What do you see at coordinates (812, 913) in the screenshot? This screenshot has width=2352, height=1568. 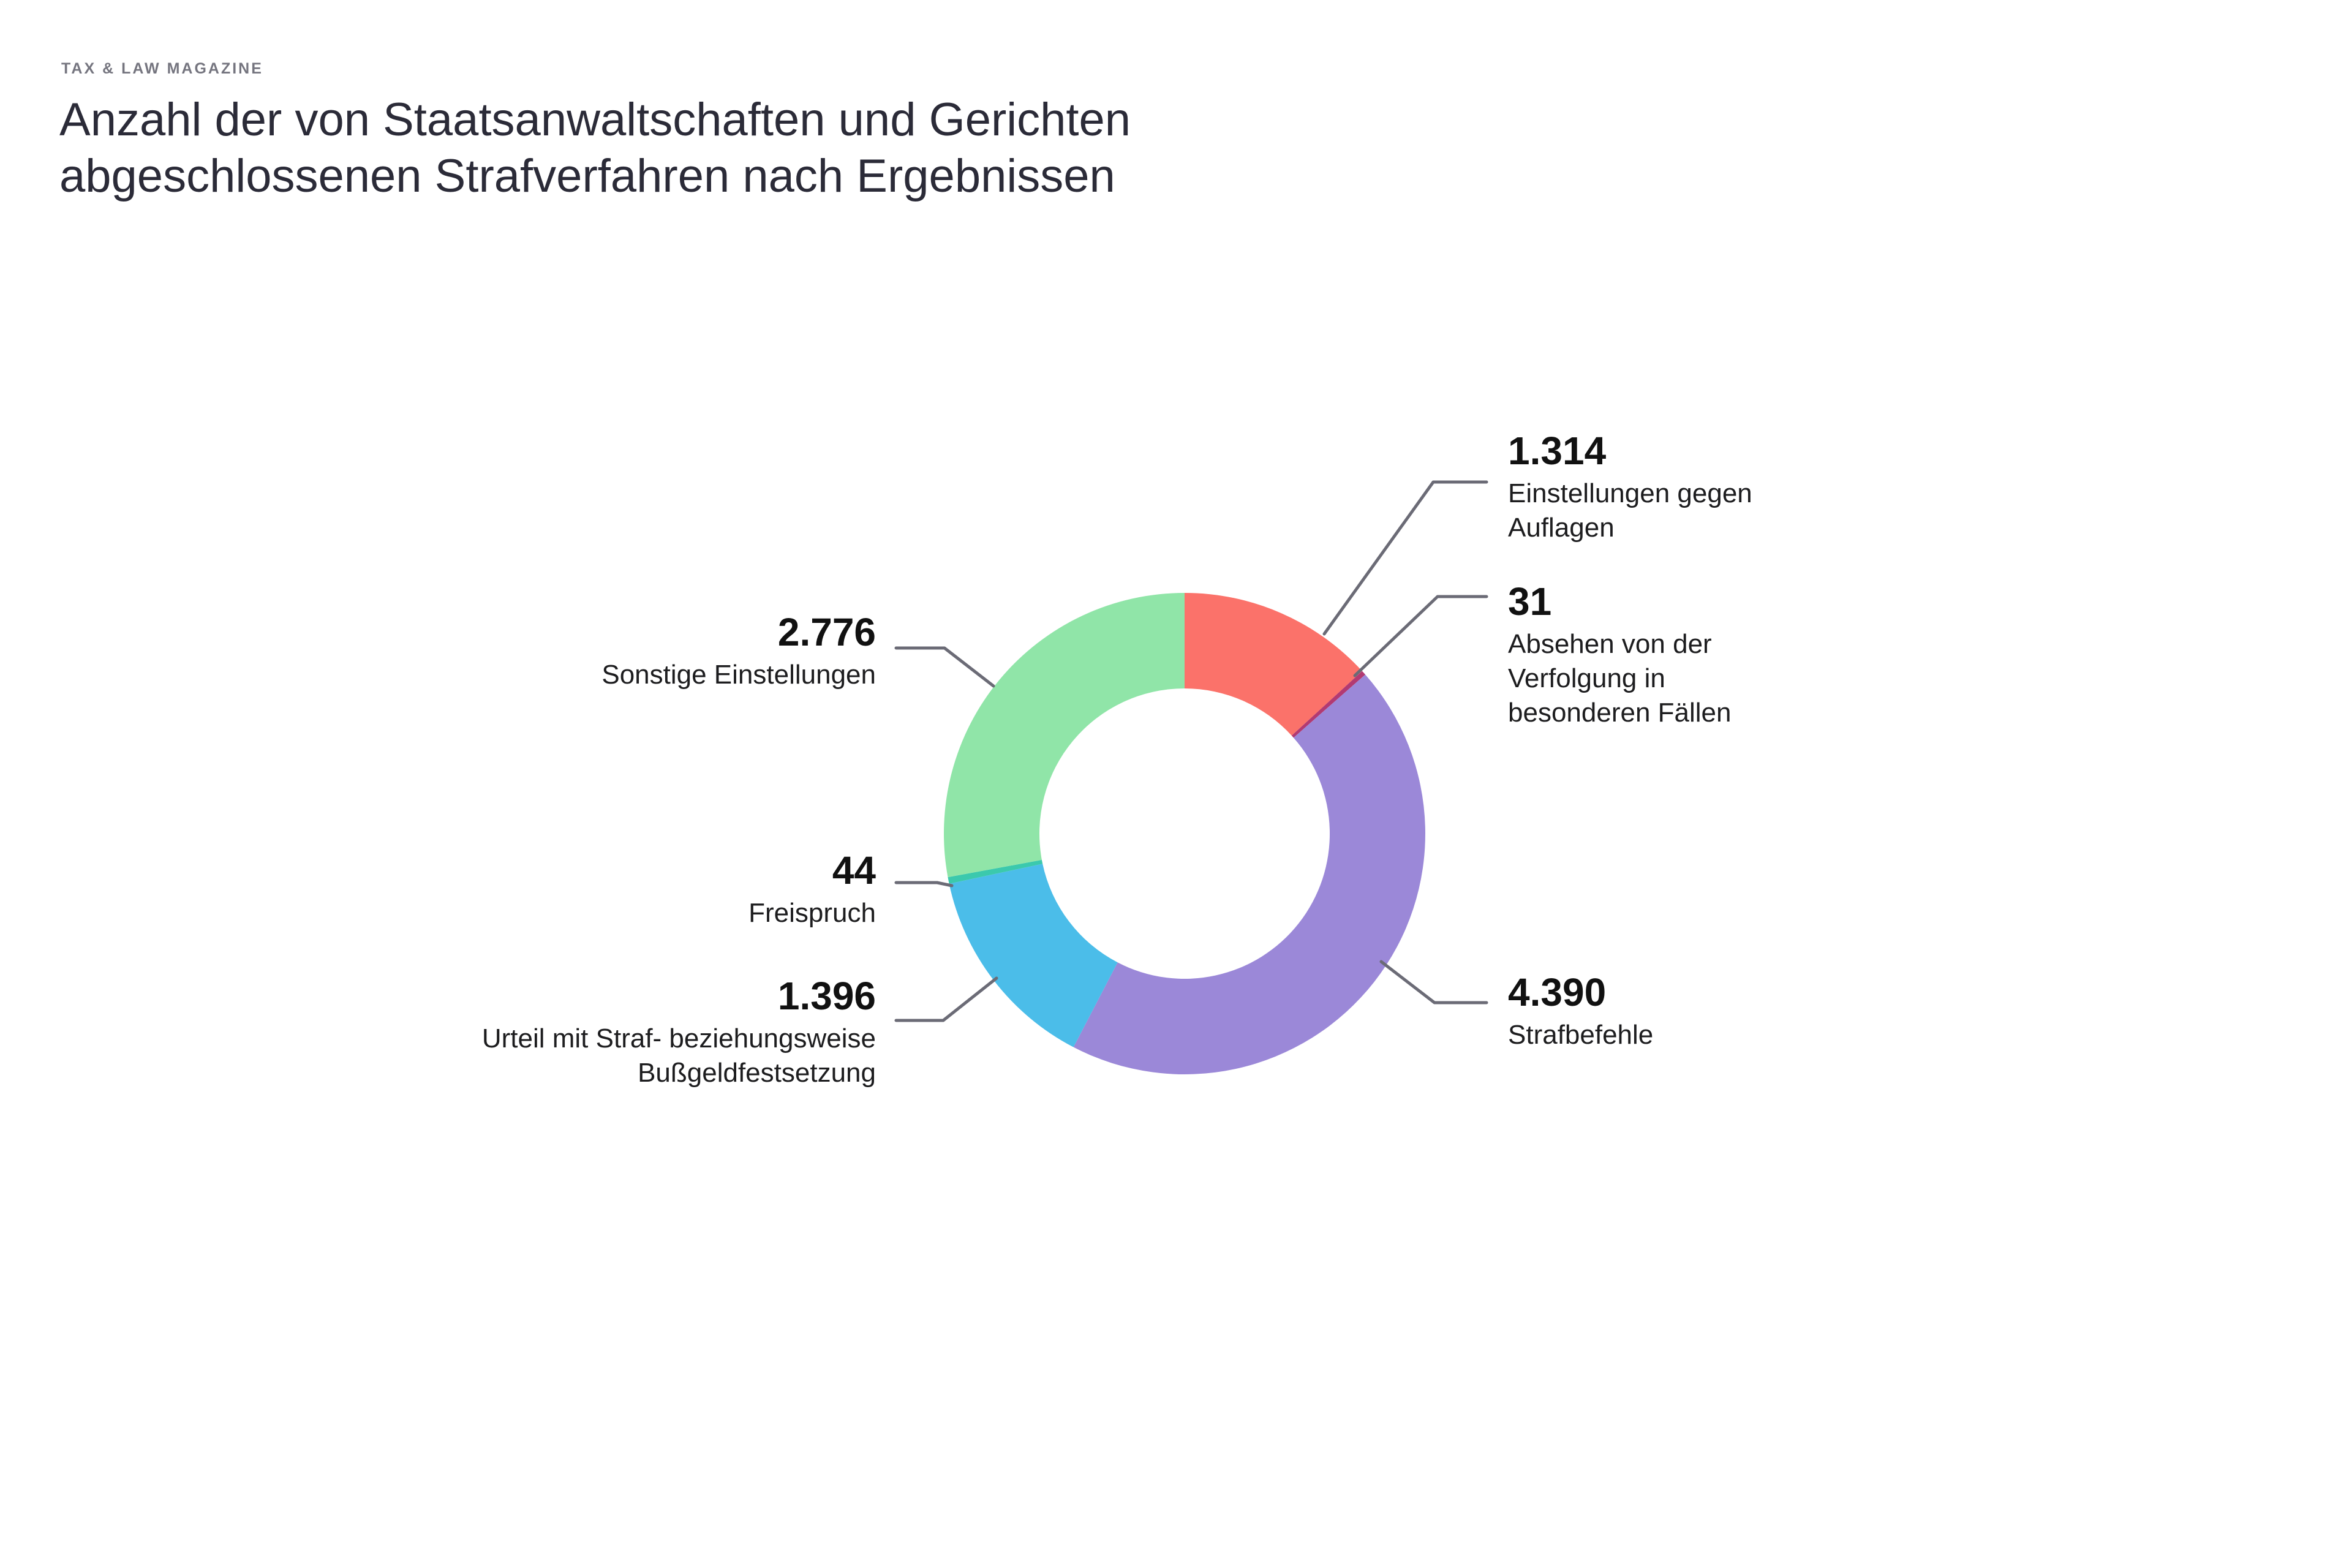 I see `callout-label: Freispruch` at bounding box center [812, 913].